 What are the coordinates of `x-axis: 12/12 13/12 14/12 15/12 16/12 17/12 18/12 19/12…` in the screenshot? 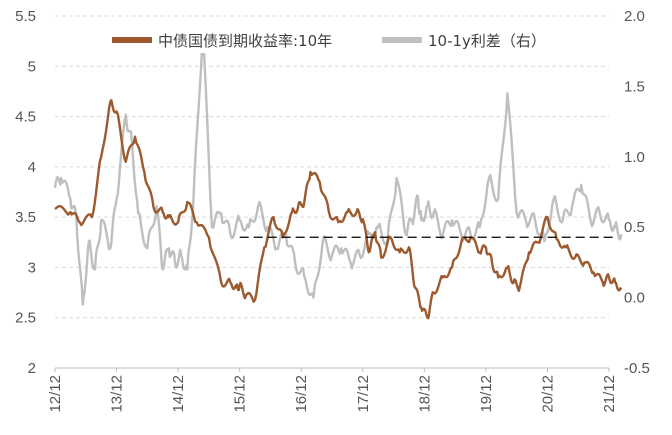 It's located at (332, 390).